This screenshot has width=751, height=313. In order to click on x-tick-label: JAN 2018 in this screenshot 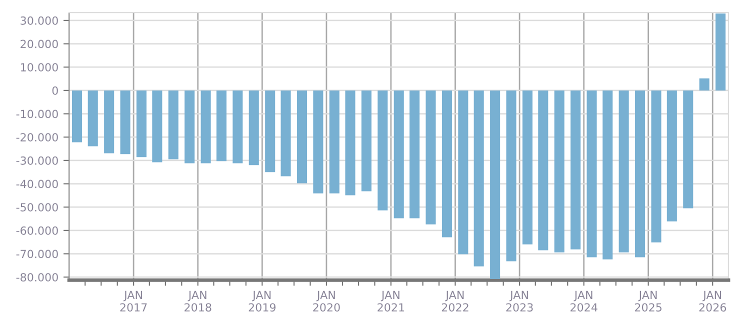, I will do `click(198, 301)`.